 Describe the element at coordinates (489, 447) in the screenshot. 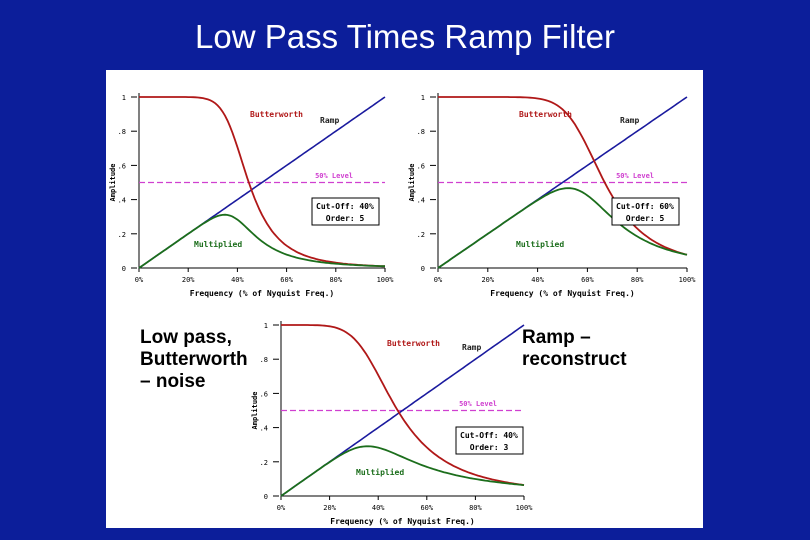

I see `order-label: Order: 3` at that location.